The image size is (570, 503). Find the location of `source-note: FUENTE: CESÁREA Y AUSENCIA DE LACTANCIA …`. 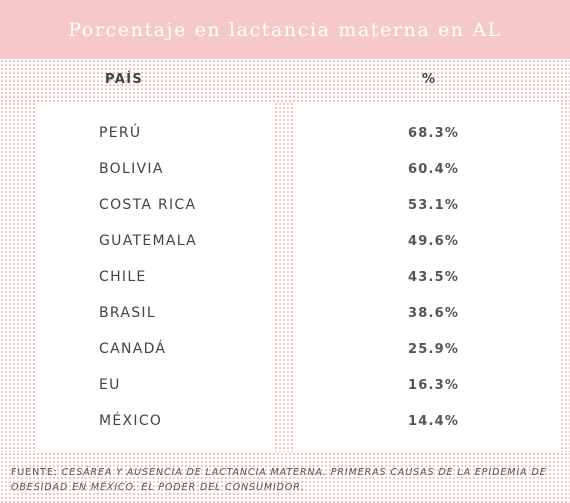

source-note: FUENTE: CESÁREA Y AUSENCIA DE LACTANCIA … is located at coordinates (286, 480).